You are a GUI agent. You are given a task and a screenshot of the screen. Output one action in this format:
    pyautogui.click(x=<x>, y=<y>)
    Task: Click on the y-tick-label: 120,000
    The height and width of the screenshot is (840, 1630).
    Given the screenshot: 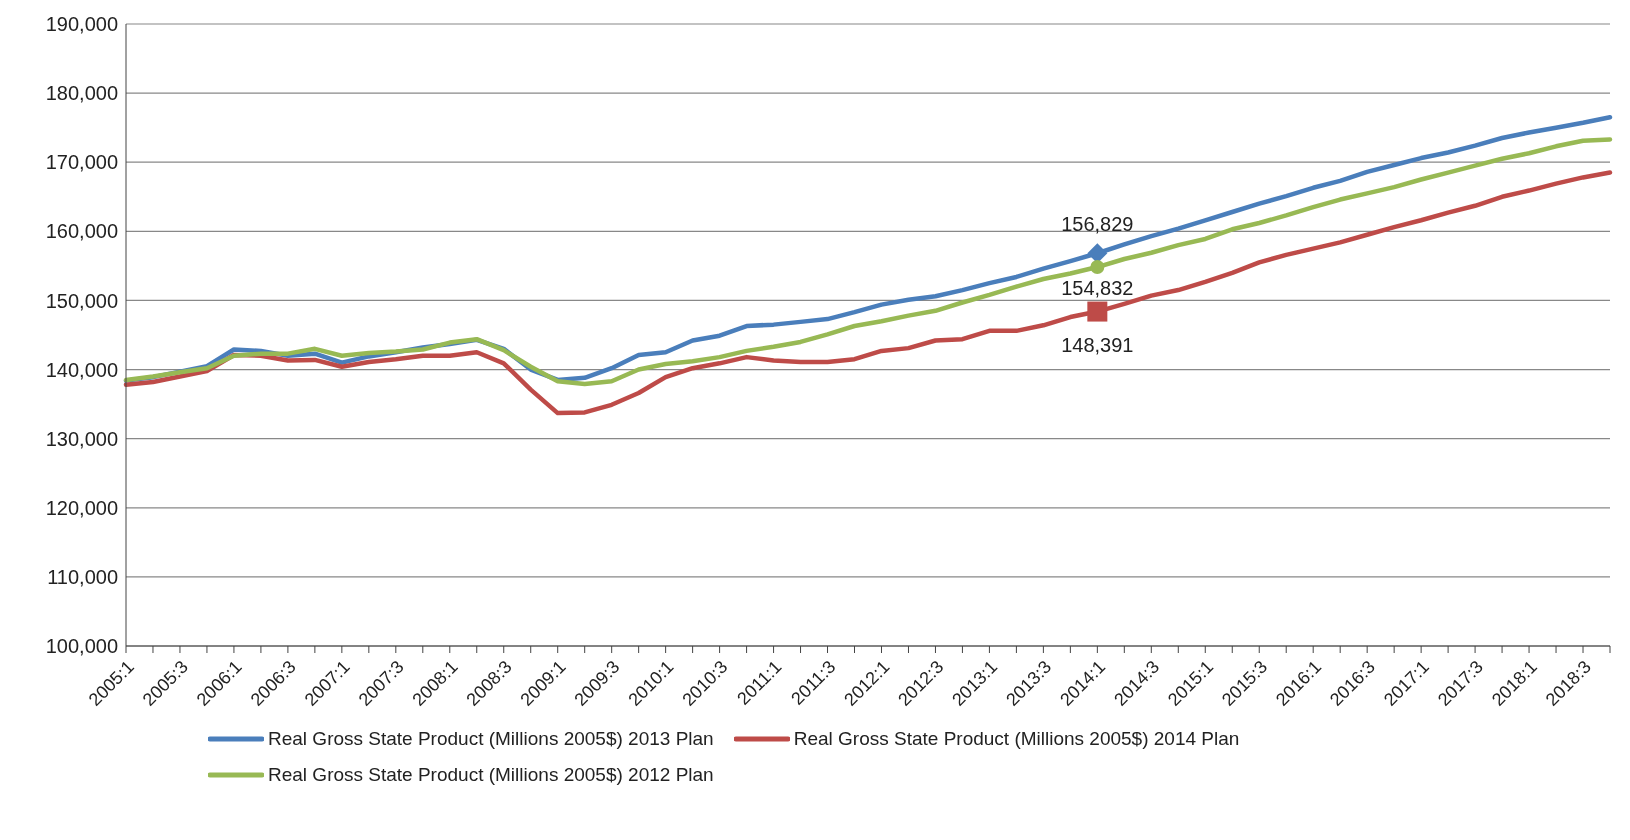 What is the action you would take?
    pyautogui.click(x=81, y=507)
    